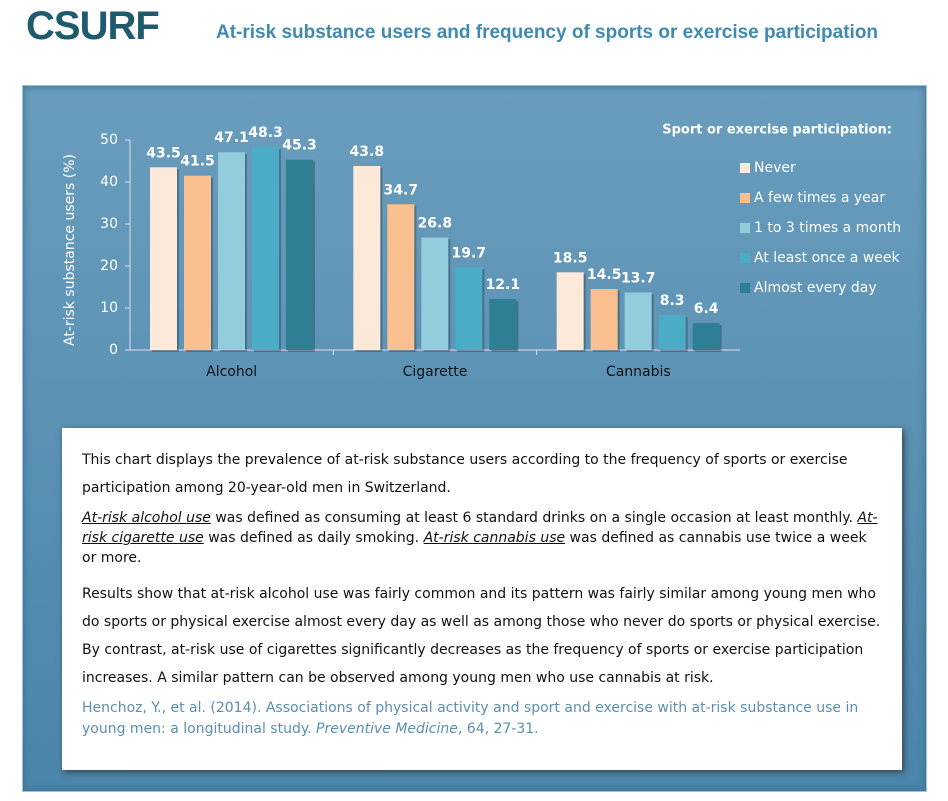 The height and width of the screenshot is (801, 948). I want to click on y-tick-label: 0, so click(113, 350).